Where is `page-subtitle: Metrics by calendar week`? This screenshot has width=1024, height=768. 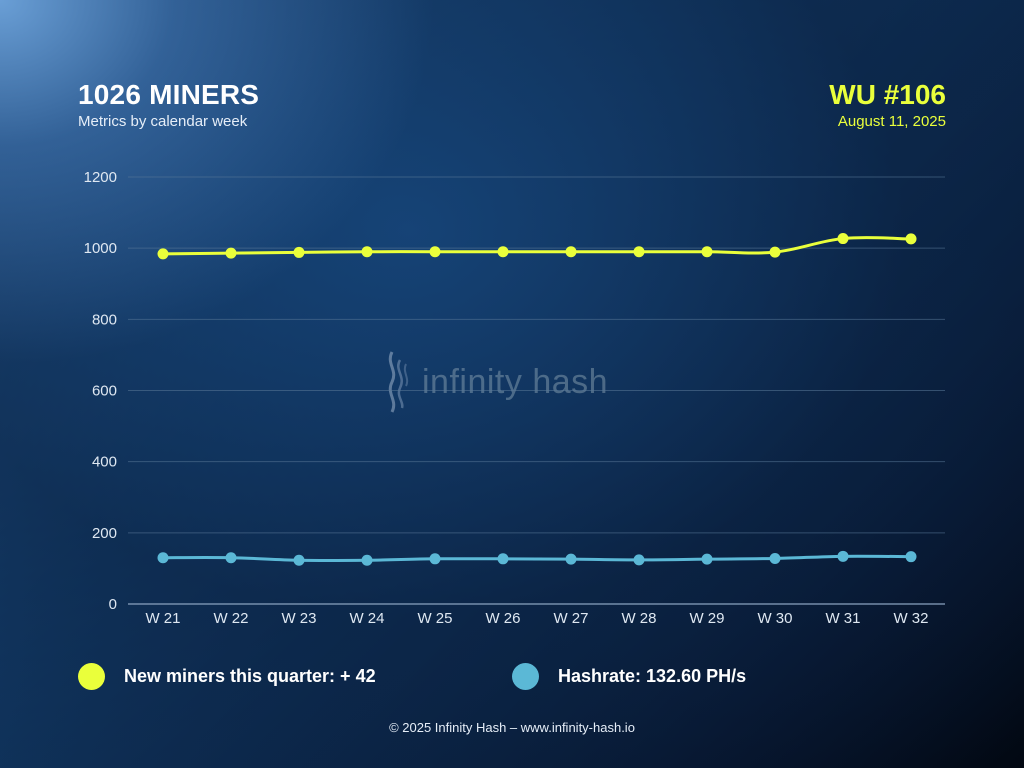 page-subtitle: Metrics by calendar week is located at coordinates (163, 121).